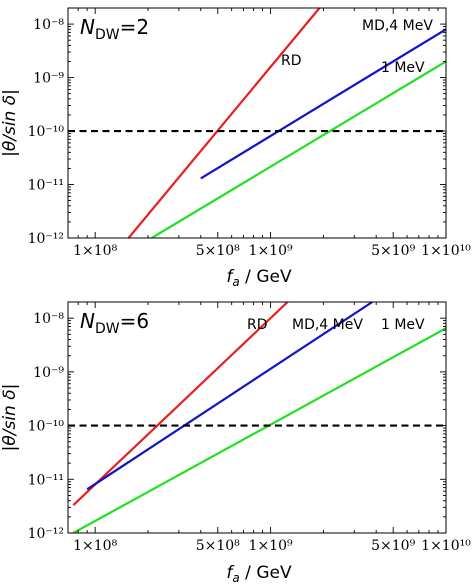  What do you see at coordinates (114, 29) in the screenshot?
I see `panel-label: NDW=2` at bounding box center [114, 29].